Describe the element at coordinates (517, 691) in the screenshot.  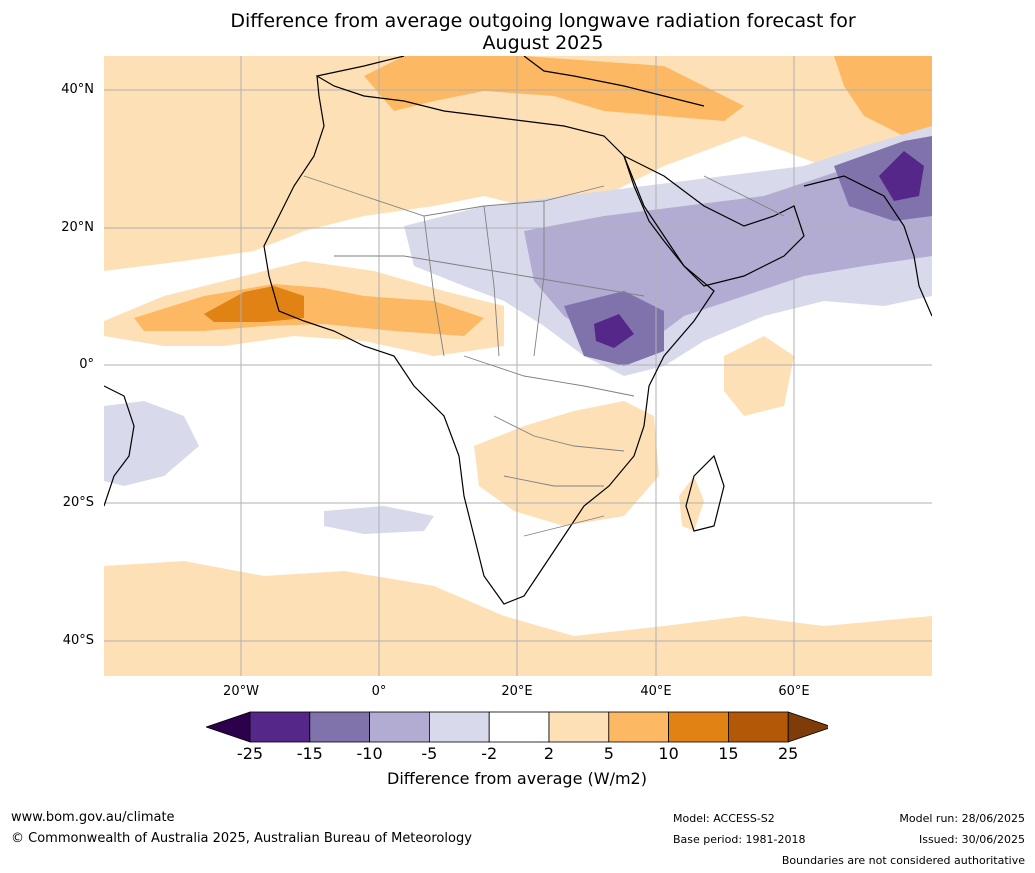
I see `lon-label-20e: 20°E` at that location.